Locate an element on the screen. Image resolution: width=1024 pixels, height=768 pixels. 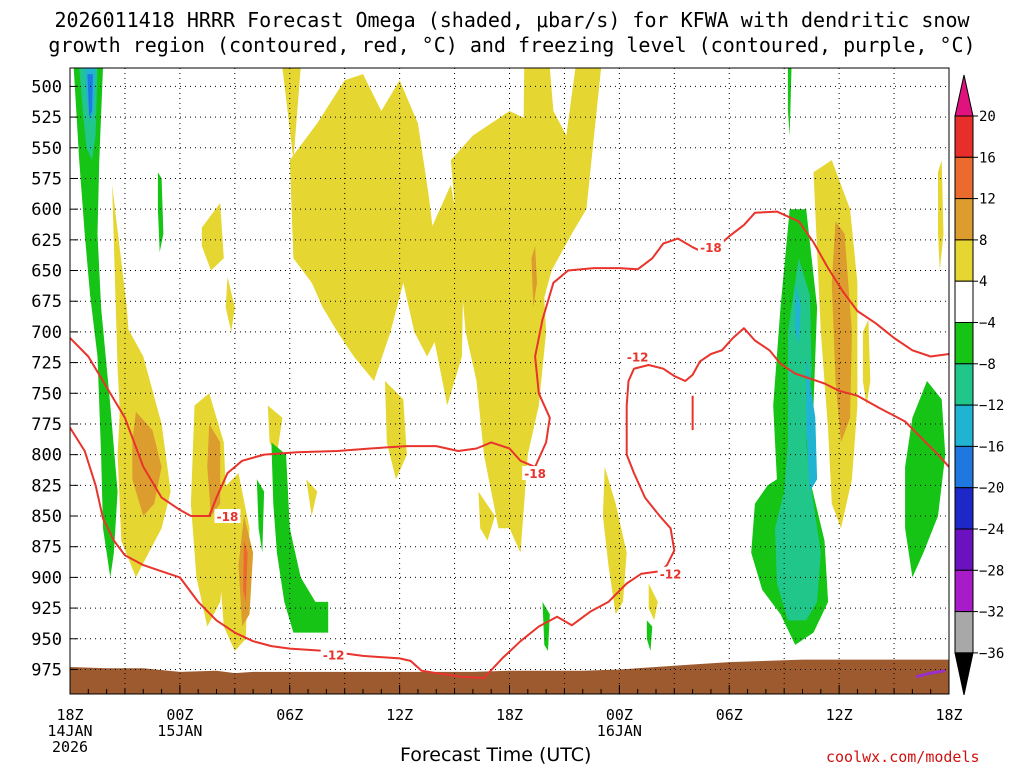
y-tick-label-525: 525 is located at coordinates (46, 118).